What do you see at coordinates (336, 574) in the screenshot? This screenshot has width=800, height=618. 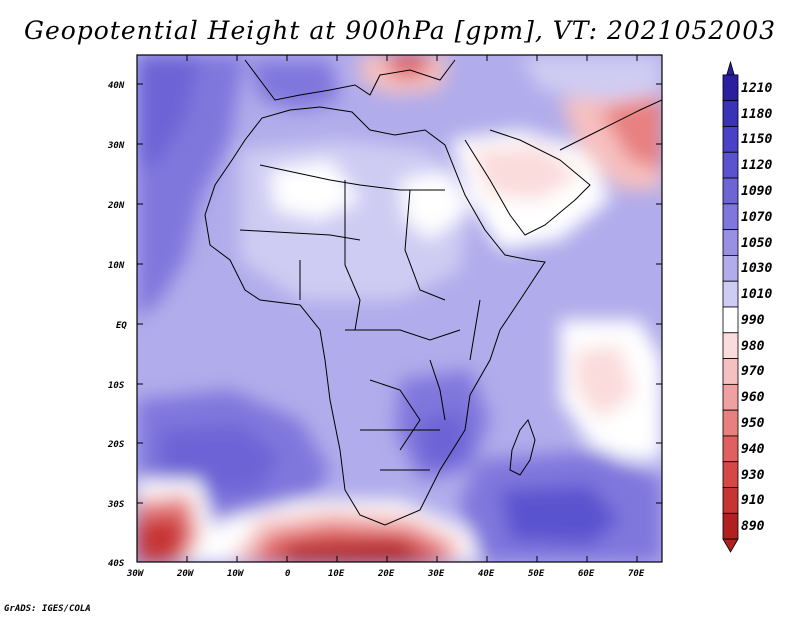 I see `lon-label-10e: 10E` at bounding box center [336, 574].